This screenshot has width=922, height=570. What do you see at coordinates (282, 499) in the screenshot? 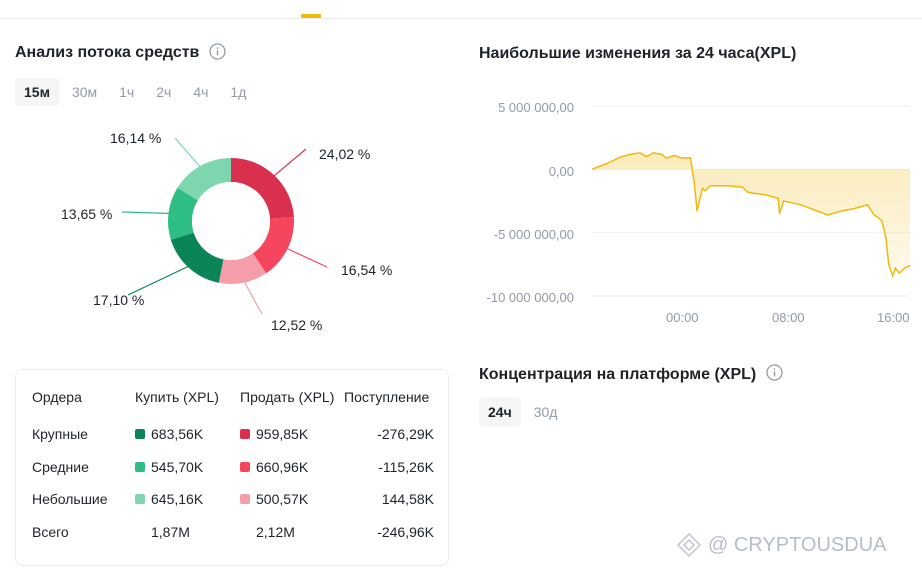
I see `row-small-sell-value: 500,57K` at bounding box center [282, 499].